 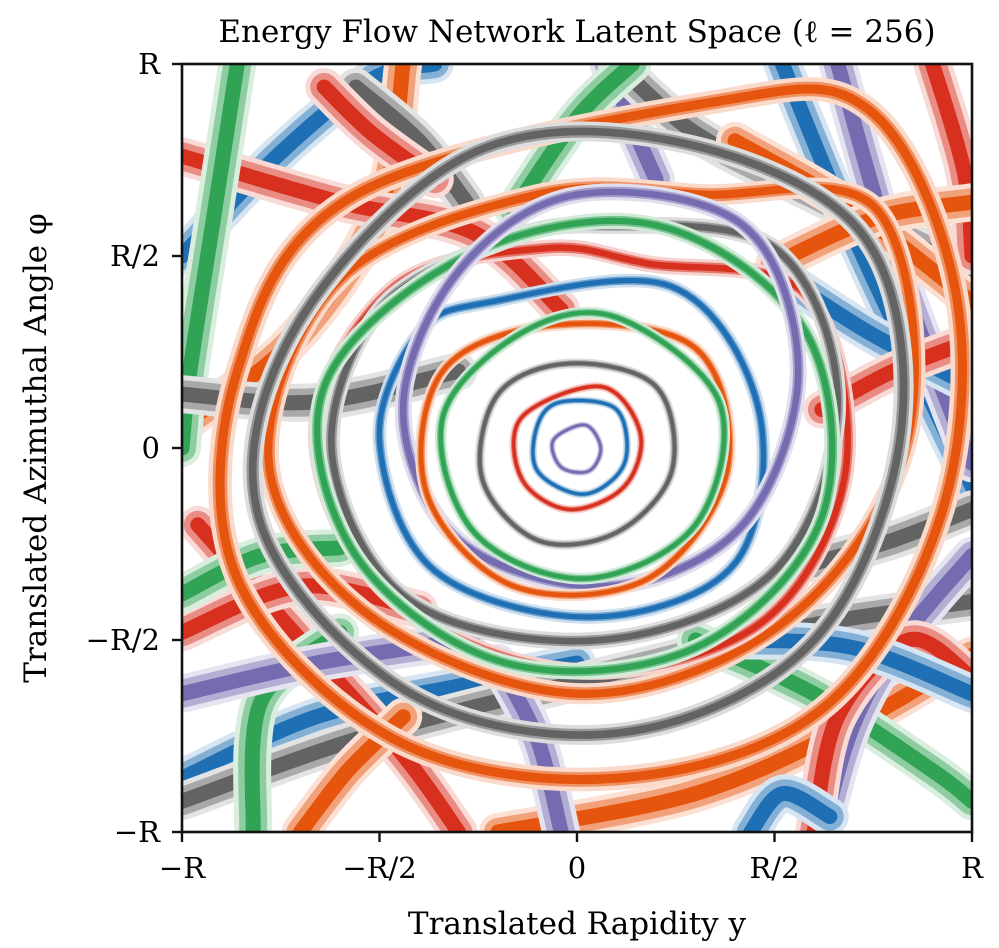 I want to click on x-tick-label: −R, so click(x=182, y=868).